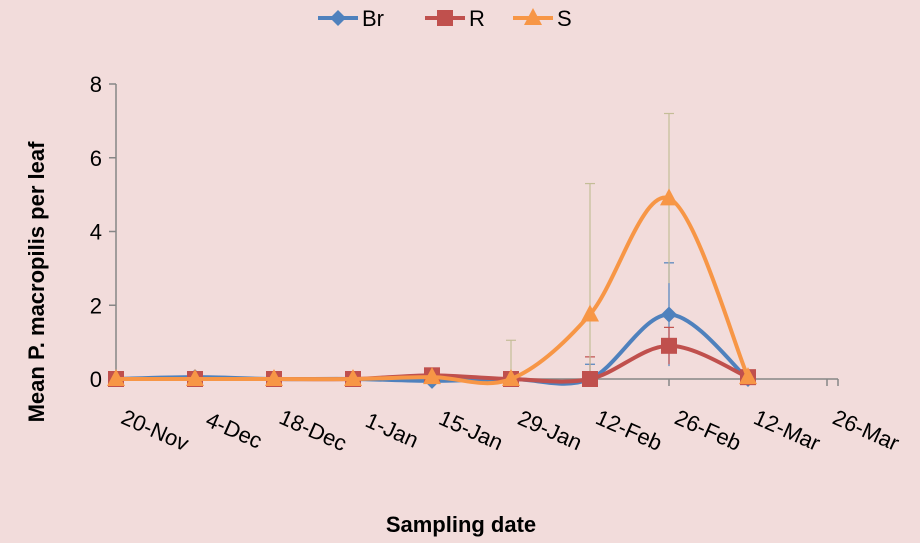 Image resolution: width=920 pixels, height=543 pixels. What do you see at coordinates (533, 16) in the screenshot?
I see `legend-marker-s` at bounding box center [533, 16].